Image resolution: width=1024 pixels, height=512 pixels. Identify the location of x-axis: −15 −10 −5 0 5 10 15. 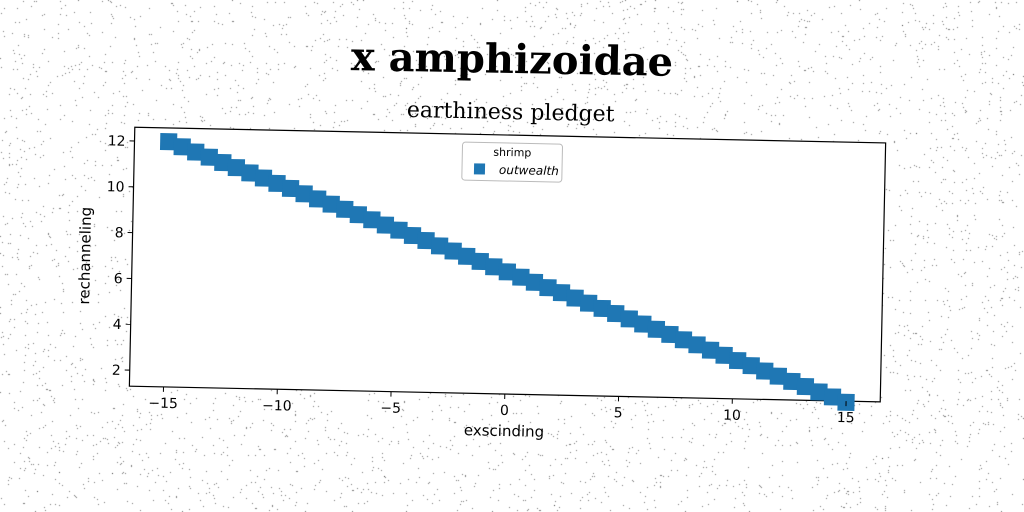
(501, 406).